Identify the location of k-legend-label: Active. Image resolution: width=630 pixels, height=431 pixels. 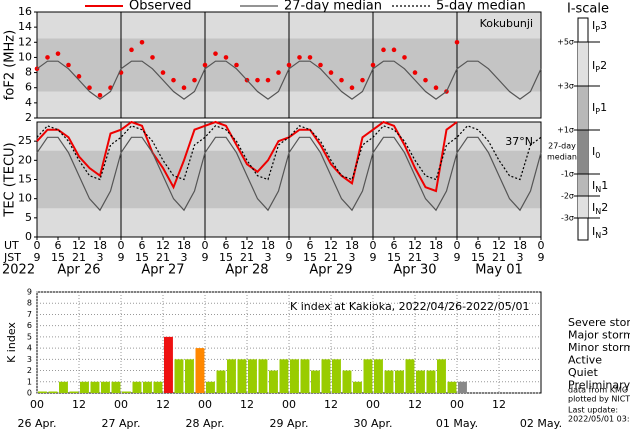
(585, 360).